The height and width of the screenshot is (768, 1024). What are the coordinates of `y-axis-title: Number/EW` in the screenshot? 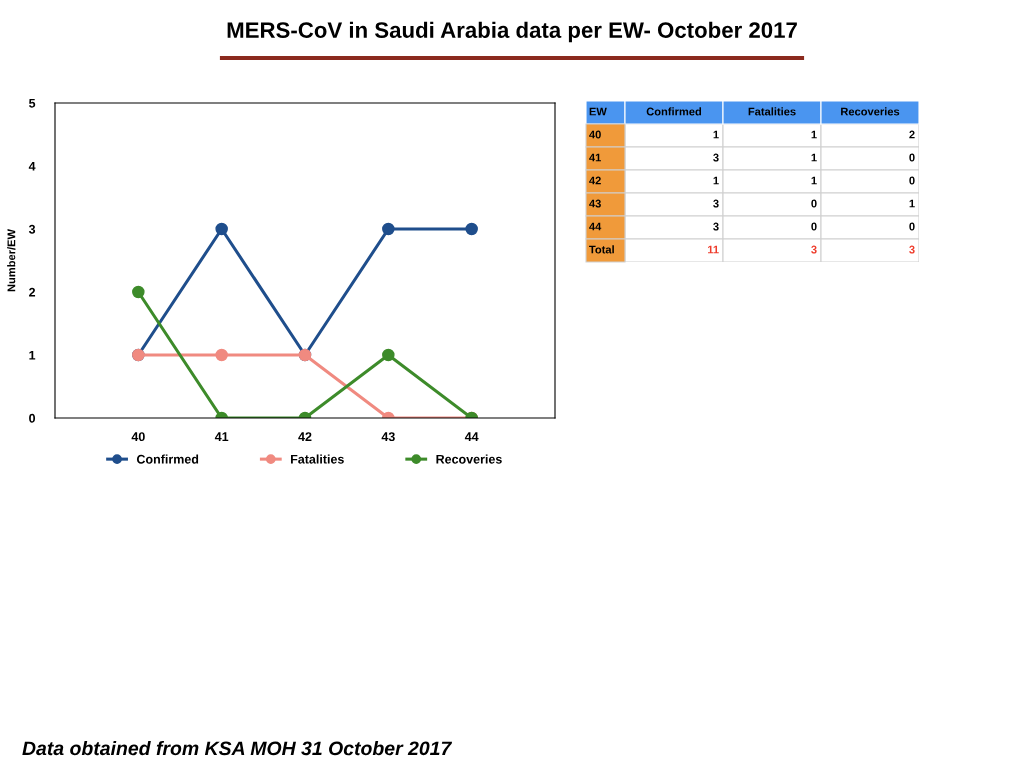 It's located at (11, 260).